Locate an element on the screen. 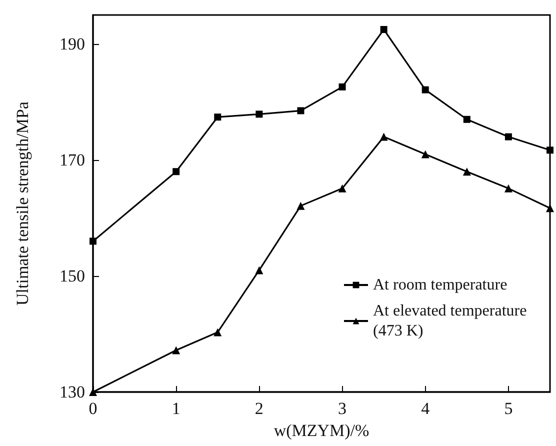  y-tick-label: 130 is located at coordinates (72, 392).